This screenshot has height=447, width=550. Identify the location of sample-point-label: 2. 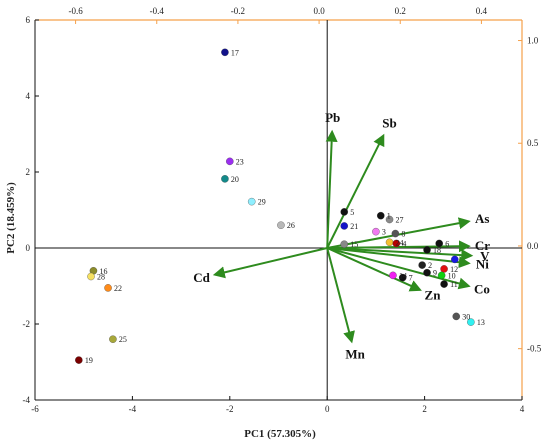
(430, 265).